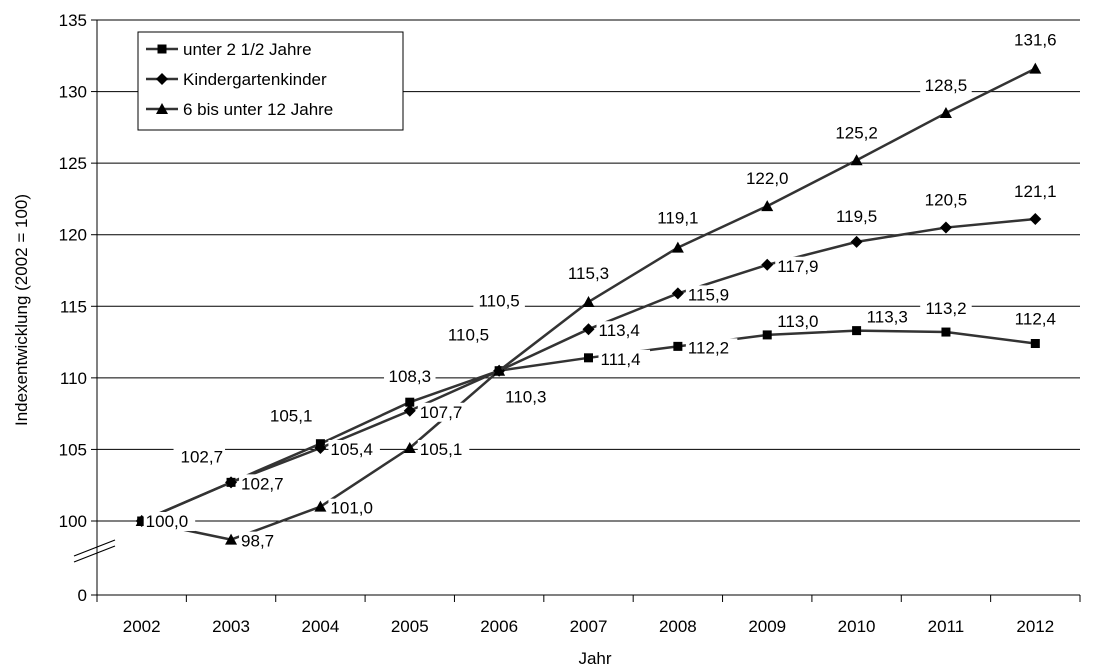 The height and width of the screenshot is (668, 1095). Describe the element at coordinates (797, 266) in the screenshot. I see `data-label: 117,9` at that location.